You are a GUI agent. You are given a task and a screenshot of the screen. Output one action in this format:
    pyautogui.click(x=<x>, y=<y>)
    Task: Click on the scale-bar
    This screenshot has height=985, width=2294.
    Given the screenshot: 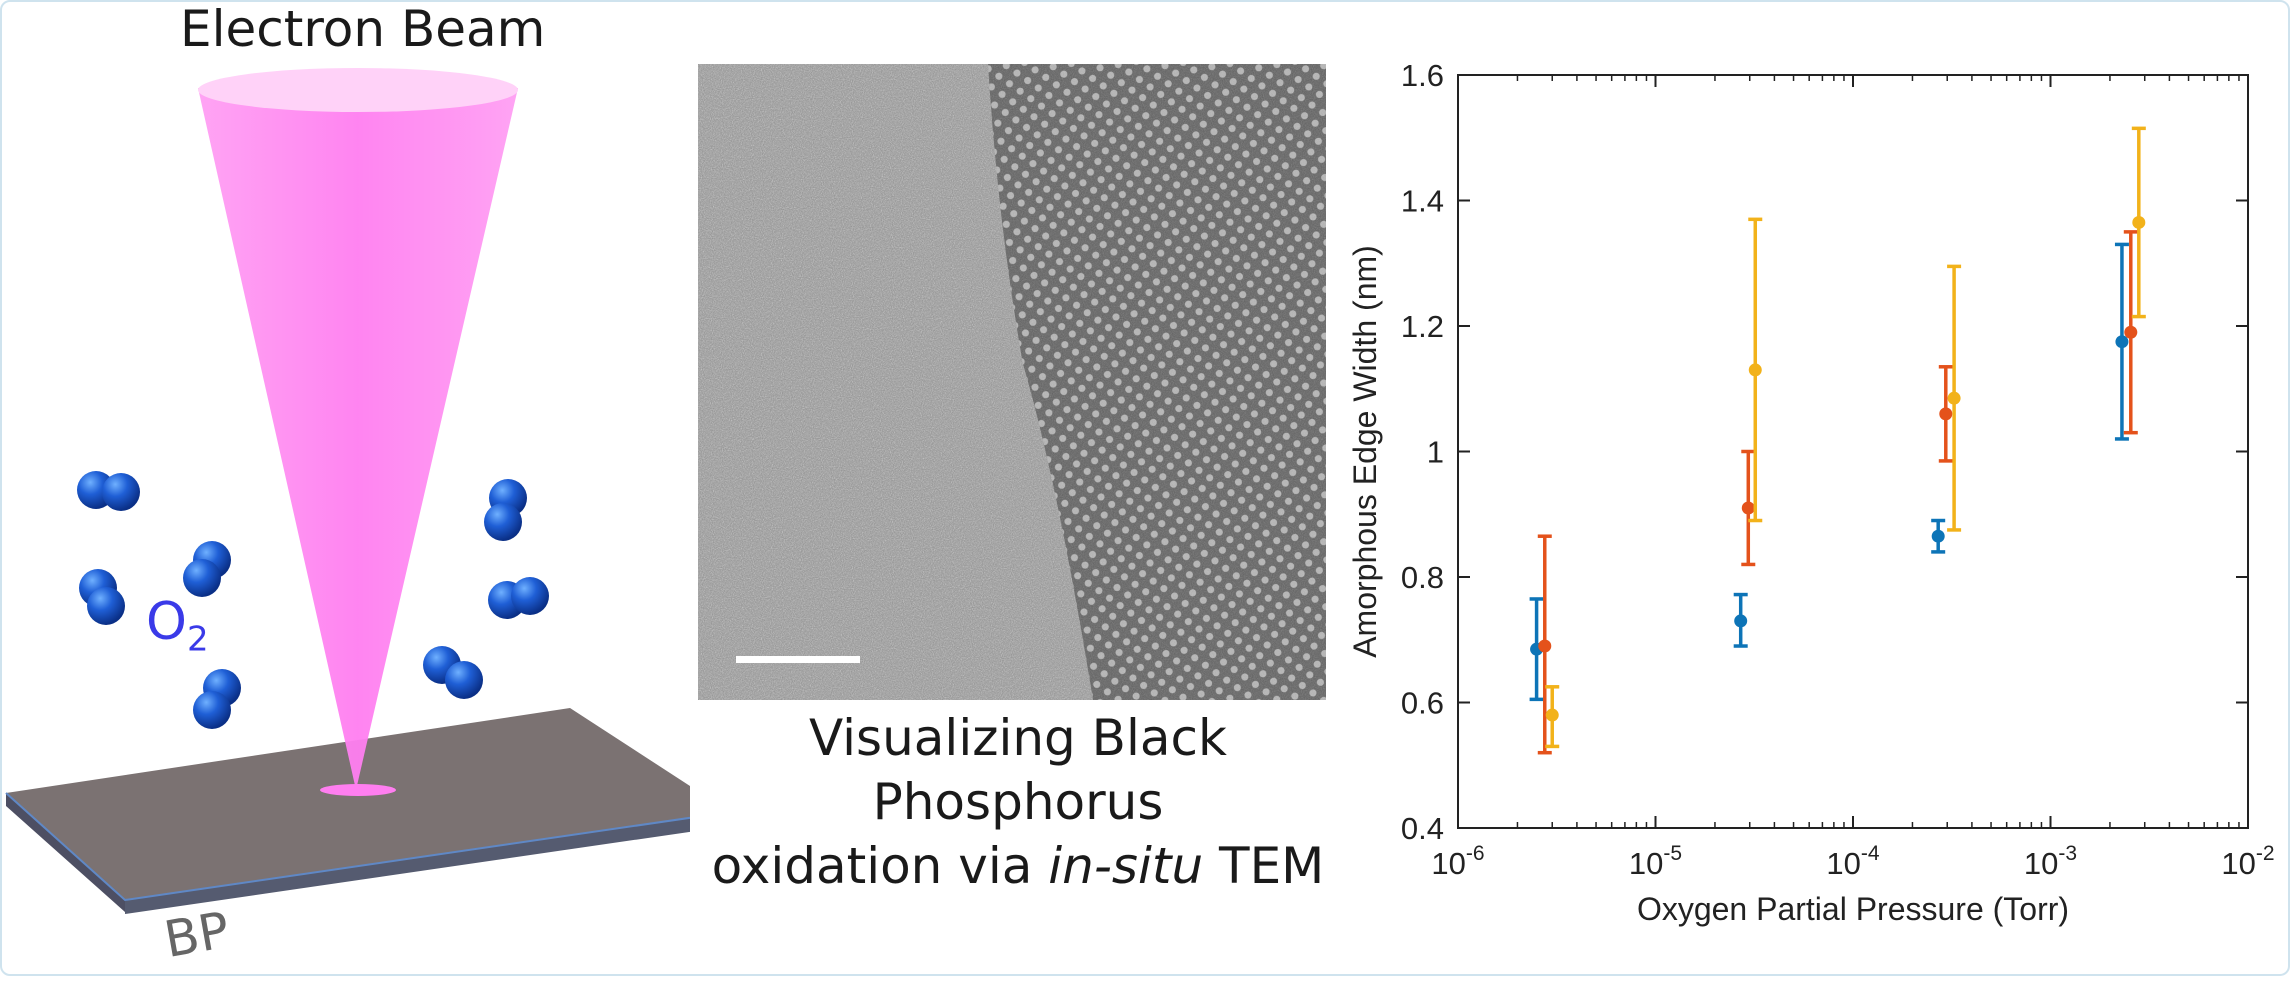 What is the action you would take?
    pyautogui.click(x=798, y=659)
    